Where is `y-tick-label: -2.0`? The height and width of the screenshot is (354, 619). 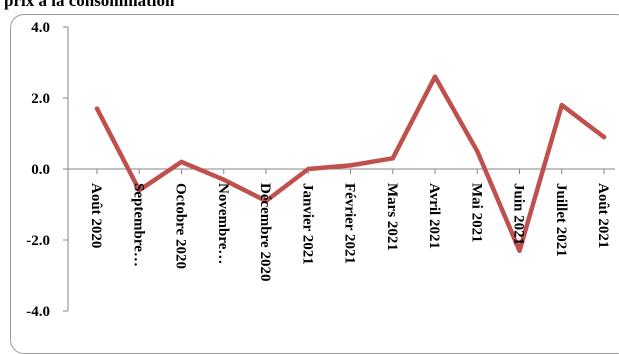 y-tick-label: -2.0 is located at coordinates (38, 241).